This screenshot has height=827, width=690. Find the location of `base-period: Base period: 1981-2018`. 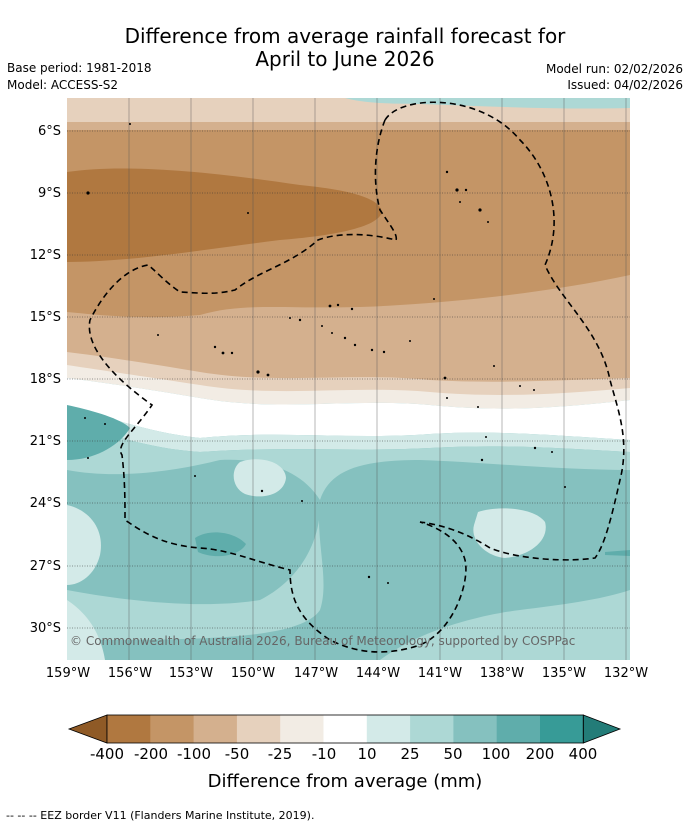

base-period: Base period: 1981-2018 is located at coordinates (79, 68).